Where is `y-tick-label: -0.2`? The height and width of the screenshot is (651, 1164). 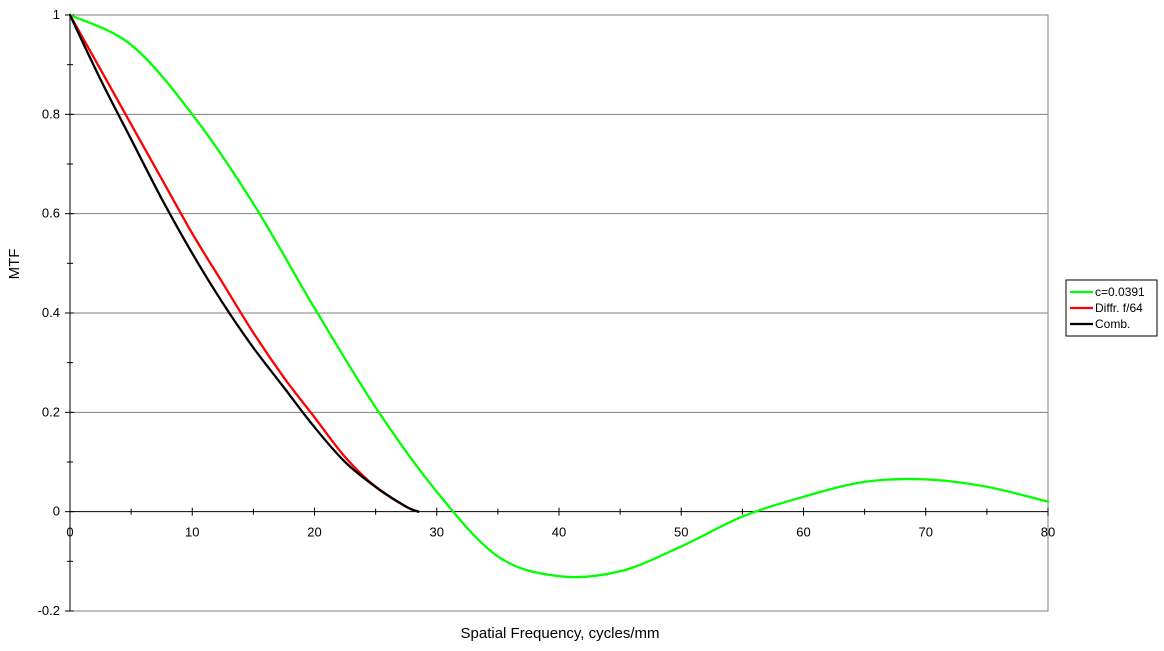 y-tick-label: -0.2 is located at coordinates (49, 610).